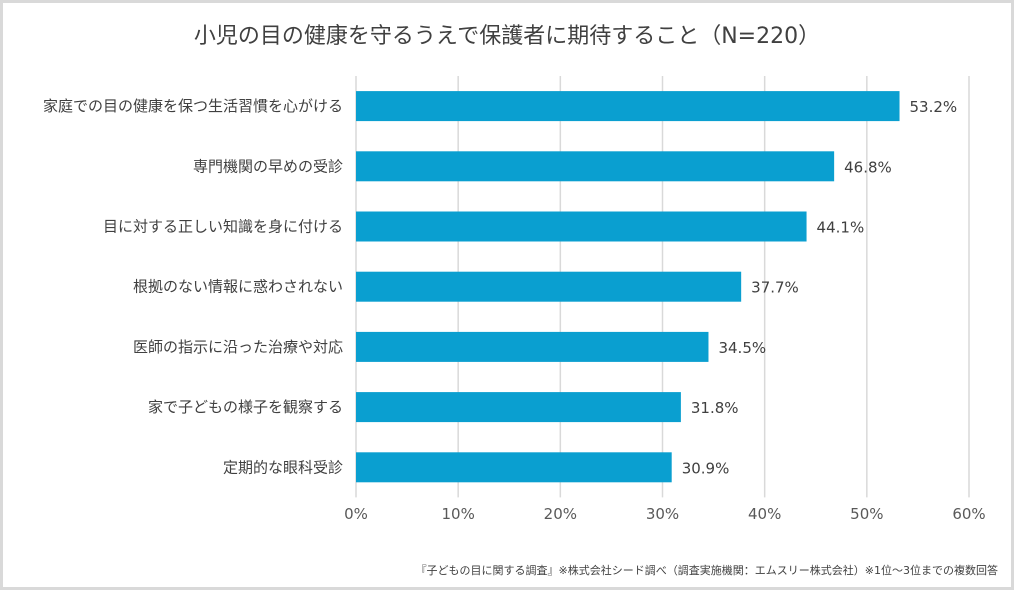 Image resolution: width=1014 pixels, height=590 pixels. Describe the element at coordinates (238, 347) in the screenshot. I see `category-label: 医師の指示に沿った治療や対応` at that location.